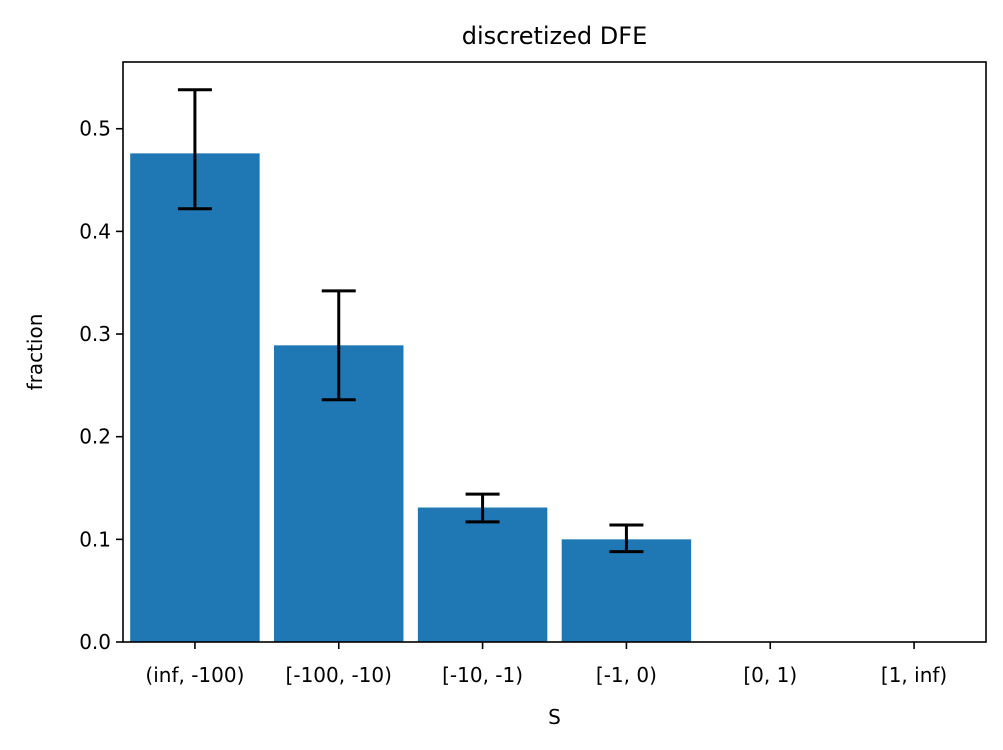 This screenshot has width=1003, height=750. What do you see at coordinates (770, 675) in the screenshot?
I see `x-tick-label-4: [0, 1)` at bounding box center [770, 675].